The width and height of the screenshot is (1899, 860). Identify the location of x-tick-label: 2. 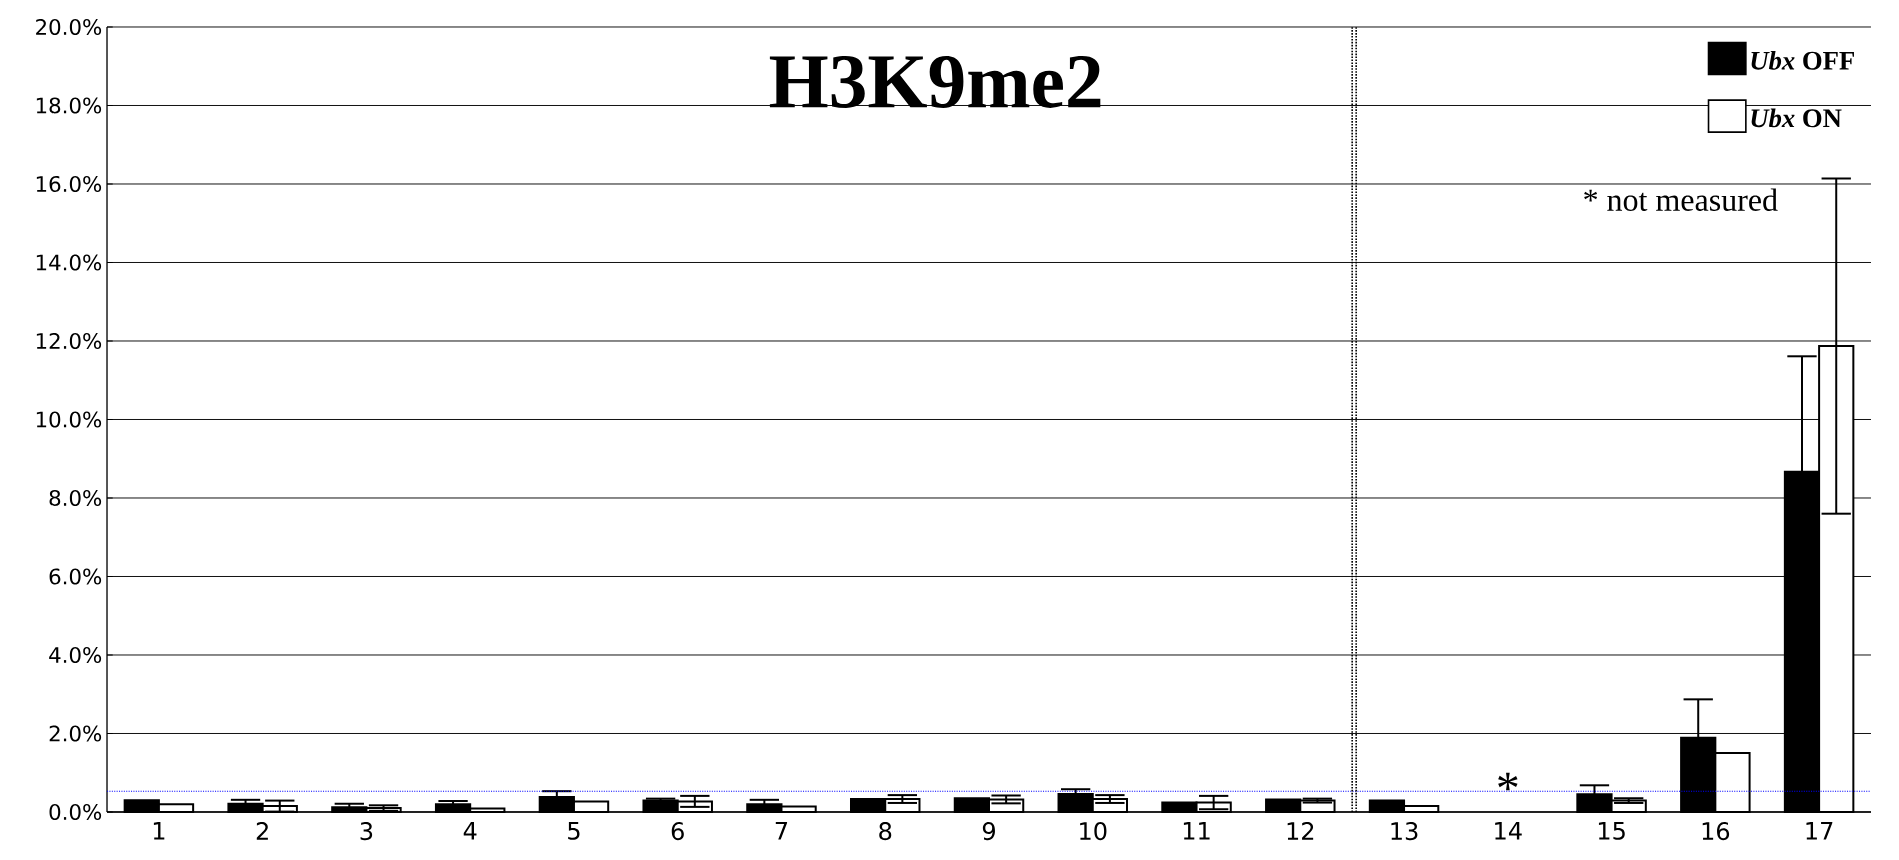
(262, 831).